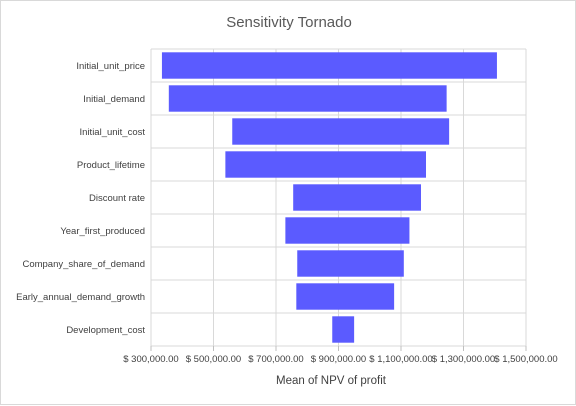 The height and width of the screenshot is (406, 576). I want to click on x-tick-label: $ 900,000.00, so click(338, 359).